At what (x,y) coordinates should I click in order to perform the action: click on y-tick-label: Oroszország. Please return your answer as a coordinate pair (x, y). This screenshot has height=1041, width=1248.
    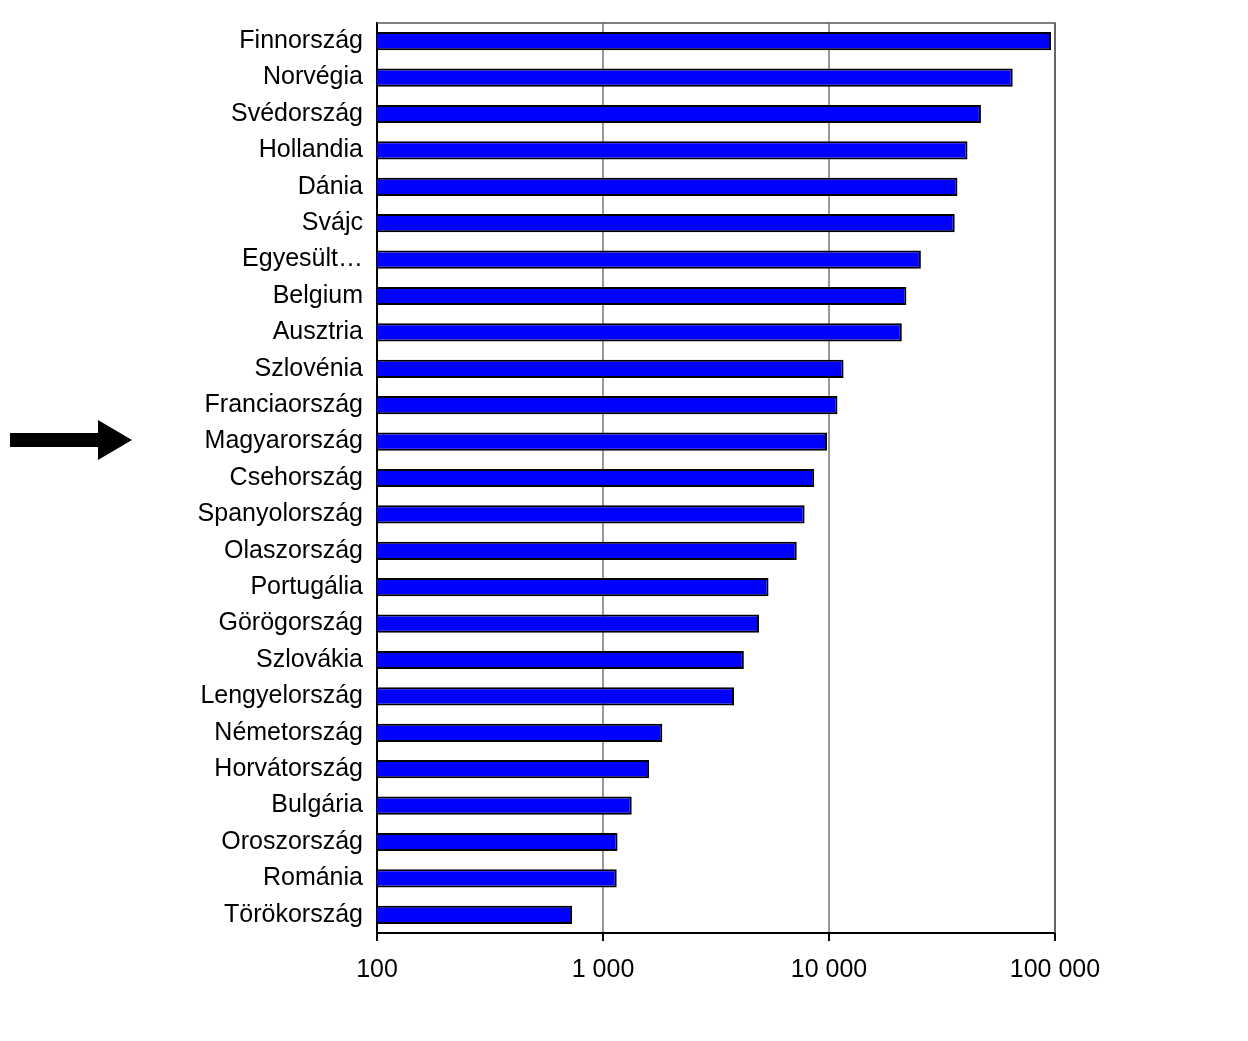
    Looking at the image, I should click on (292, 839).